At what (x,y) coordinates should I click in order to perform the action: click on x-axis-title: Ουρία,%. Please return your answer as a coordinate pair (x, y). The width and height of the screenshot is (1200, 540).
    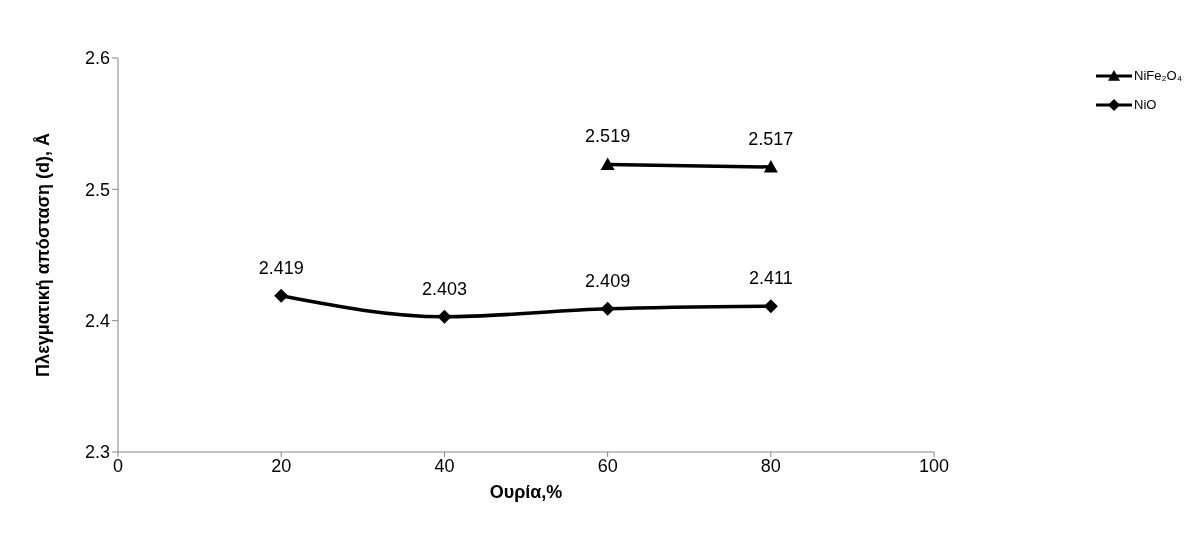
    Looking at the image, I should click on (526, 492).